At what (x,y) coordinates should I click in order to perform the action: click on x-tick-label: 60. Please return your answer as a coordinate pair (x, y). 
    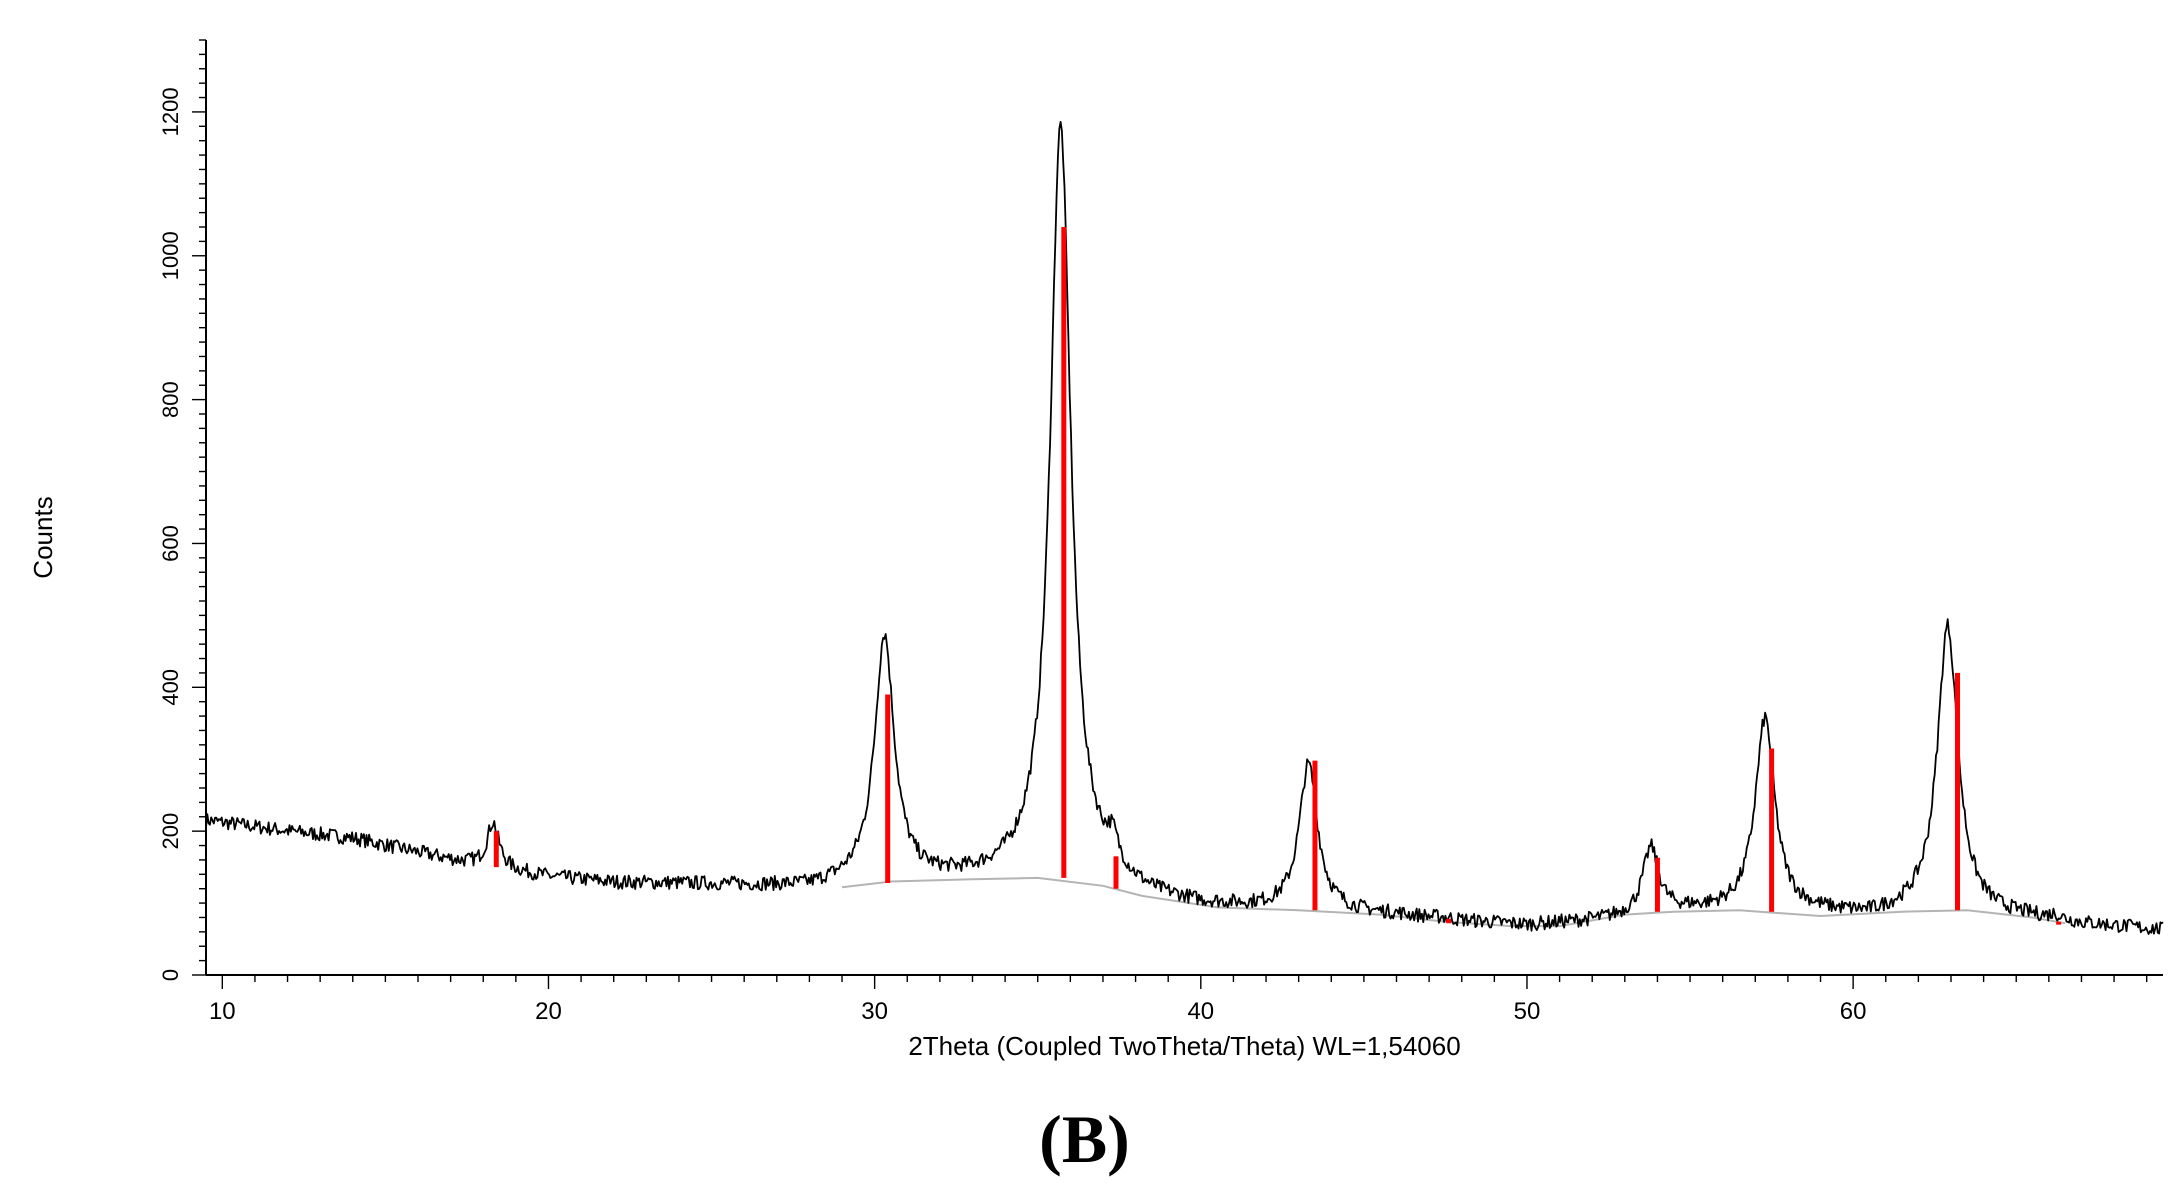
    Looking at the image, I should click on (1853, 1011).